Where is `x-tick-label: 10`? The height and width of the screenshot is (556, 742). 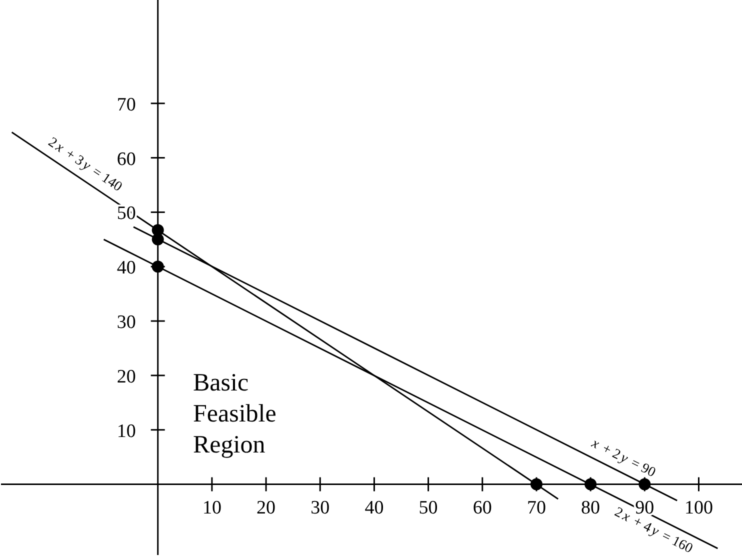 x-tick-label: 10 is located at coordinates (212, 507).